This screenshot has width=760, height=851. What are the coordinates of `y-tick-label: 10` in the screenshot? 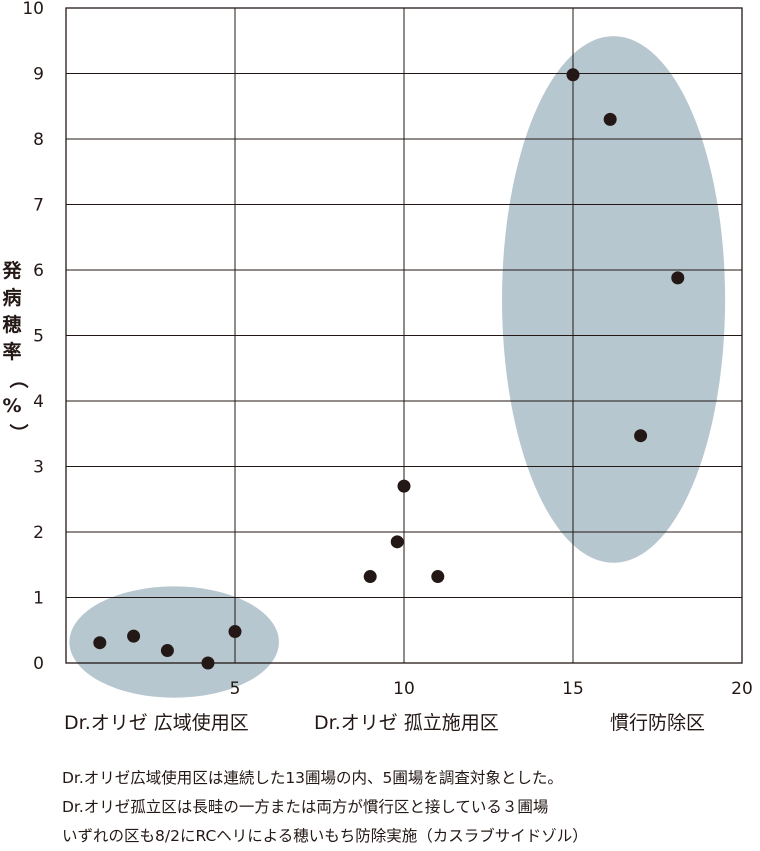 It's located at (33, 9).